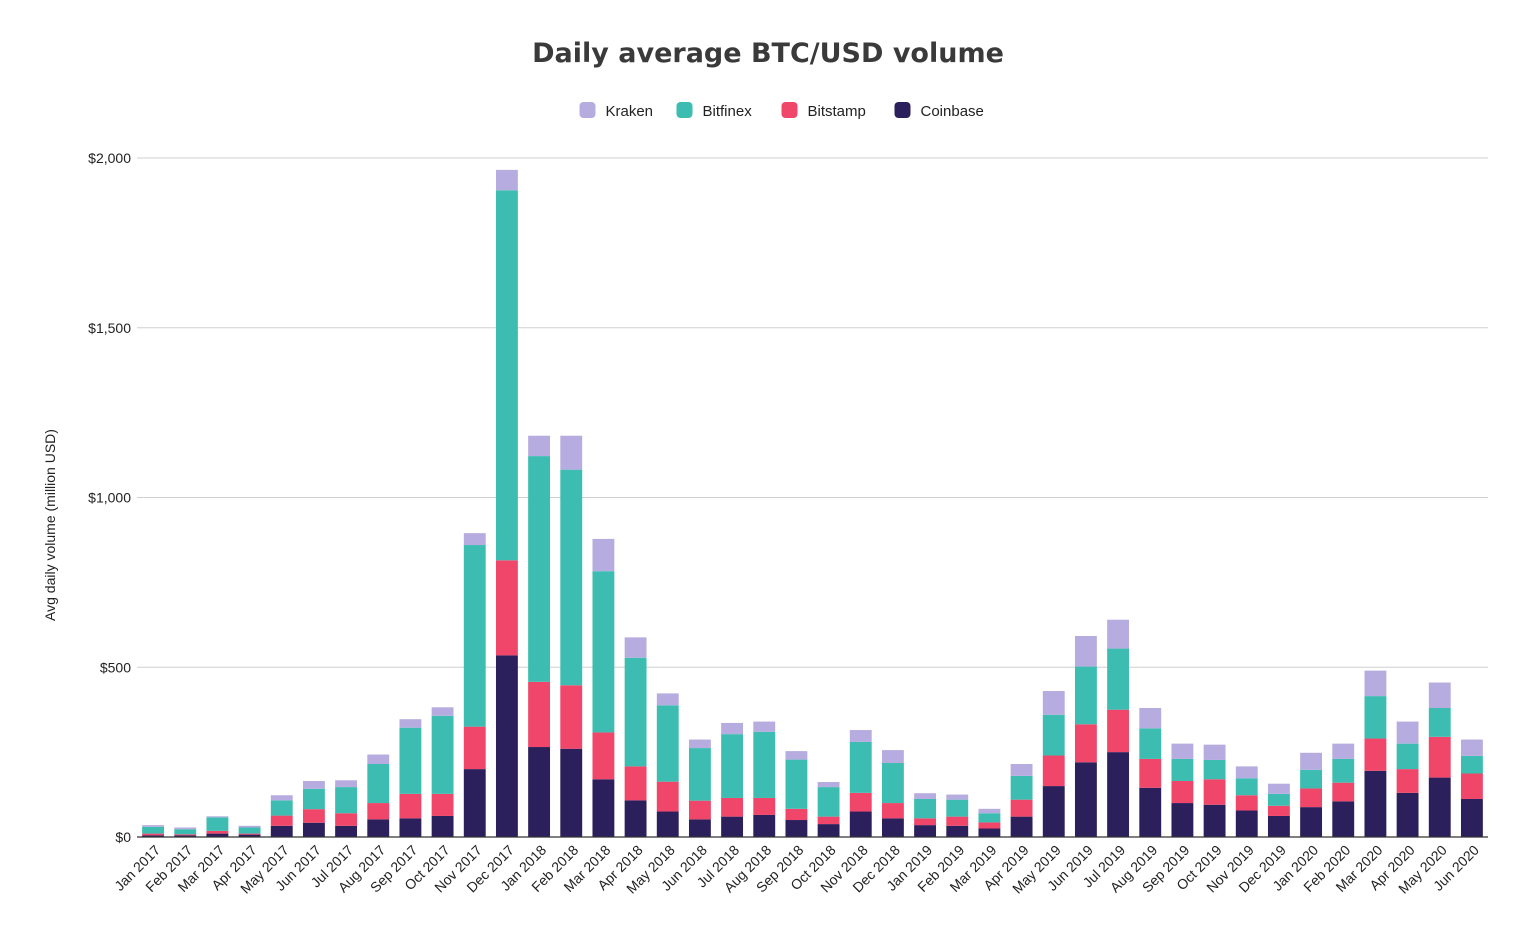 Image resolution: width=1536 pixels, height=935 pixels. What do you see at coordinates (728, 111) in the screenshot?
I see `legend-label-bitfinex: Bitfinex` at bounding box center [728, 111].